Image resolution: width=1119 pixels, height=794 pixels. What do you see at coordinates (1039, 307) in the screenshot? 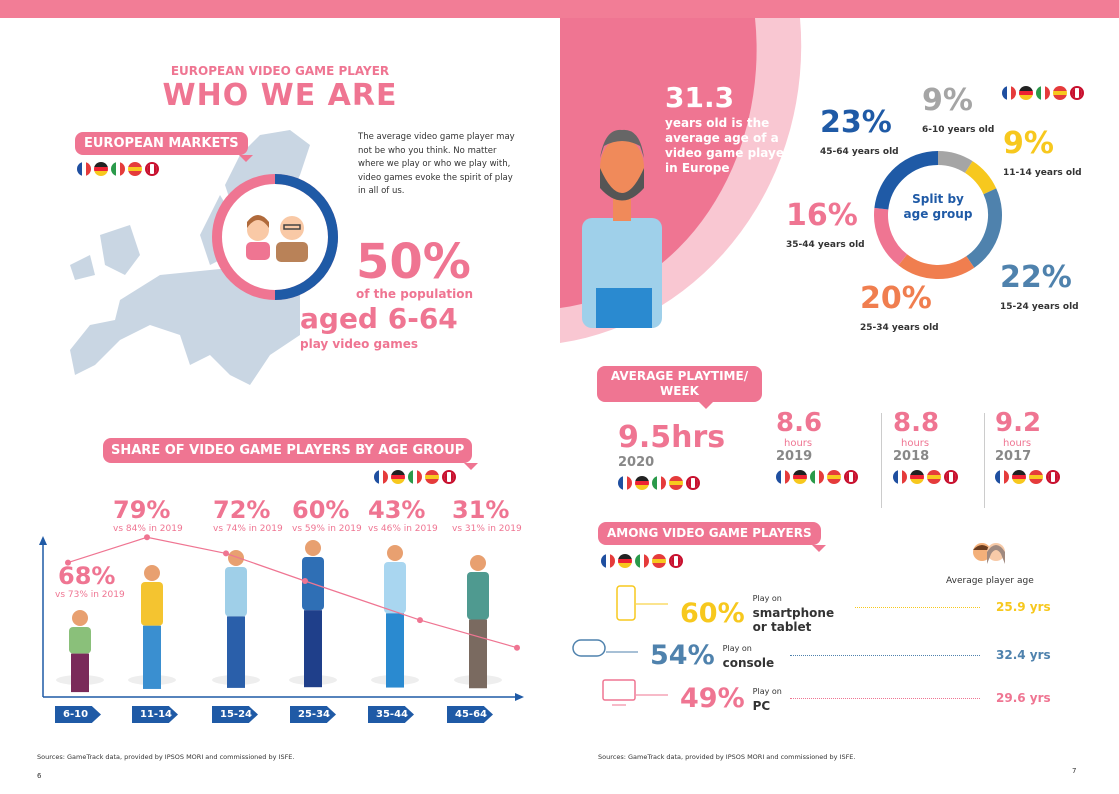
I see `donut-age-label: 15-24 years old` at bounding box center [1039, 307].